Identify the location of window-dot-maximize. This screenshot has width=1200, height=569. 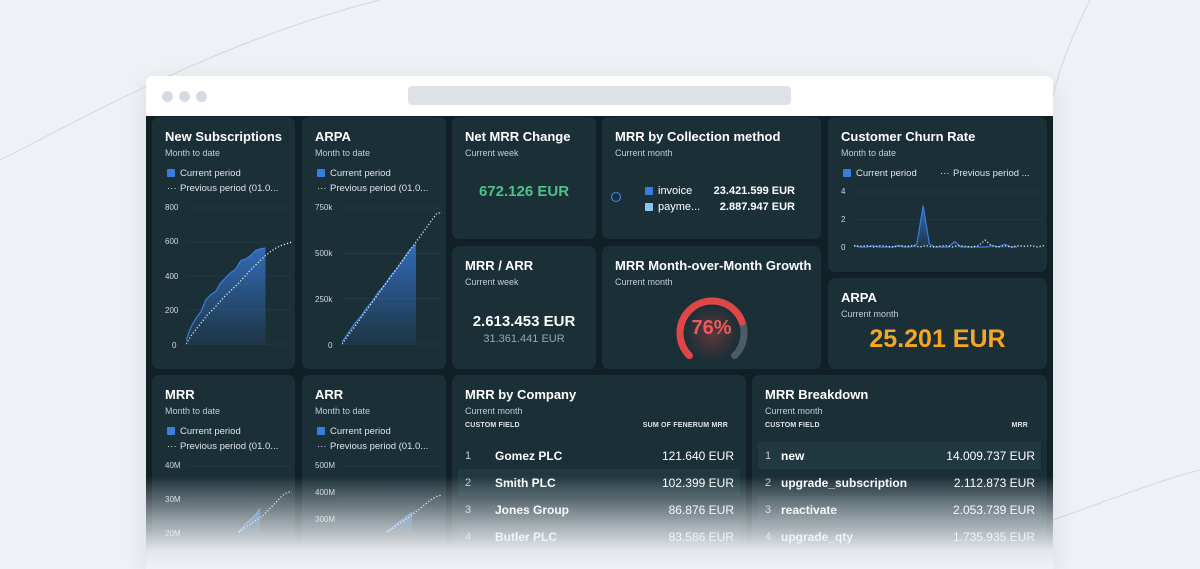
(201, 96).